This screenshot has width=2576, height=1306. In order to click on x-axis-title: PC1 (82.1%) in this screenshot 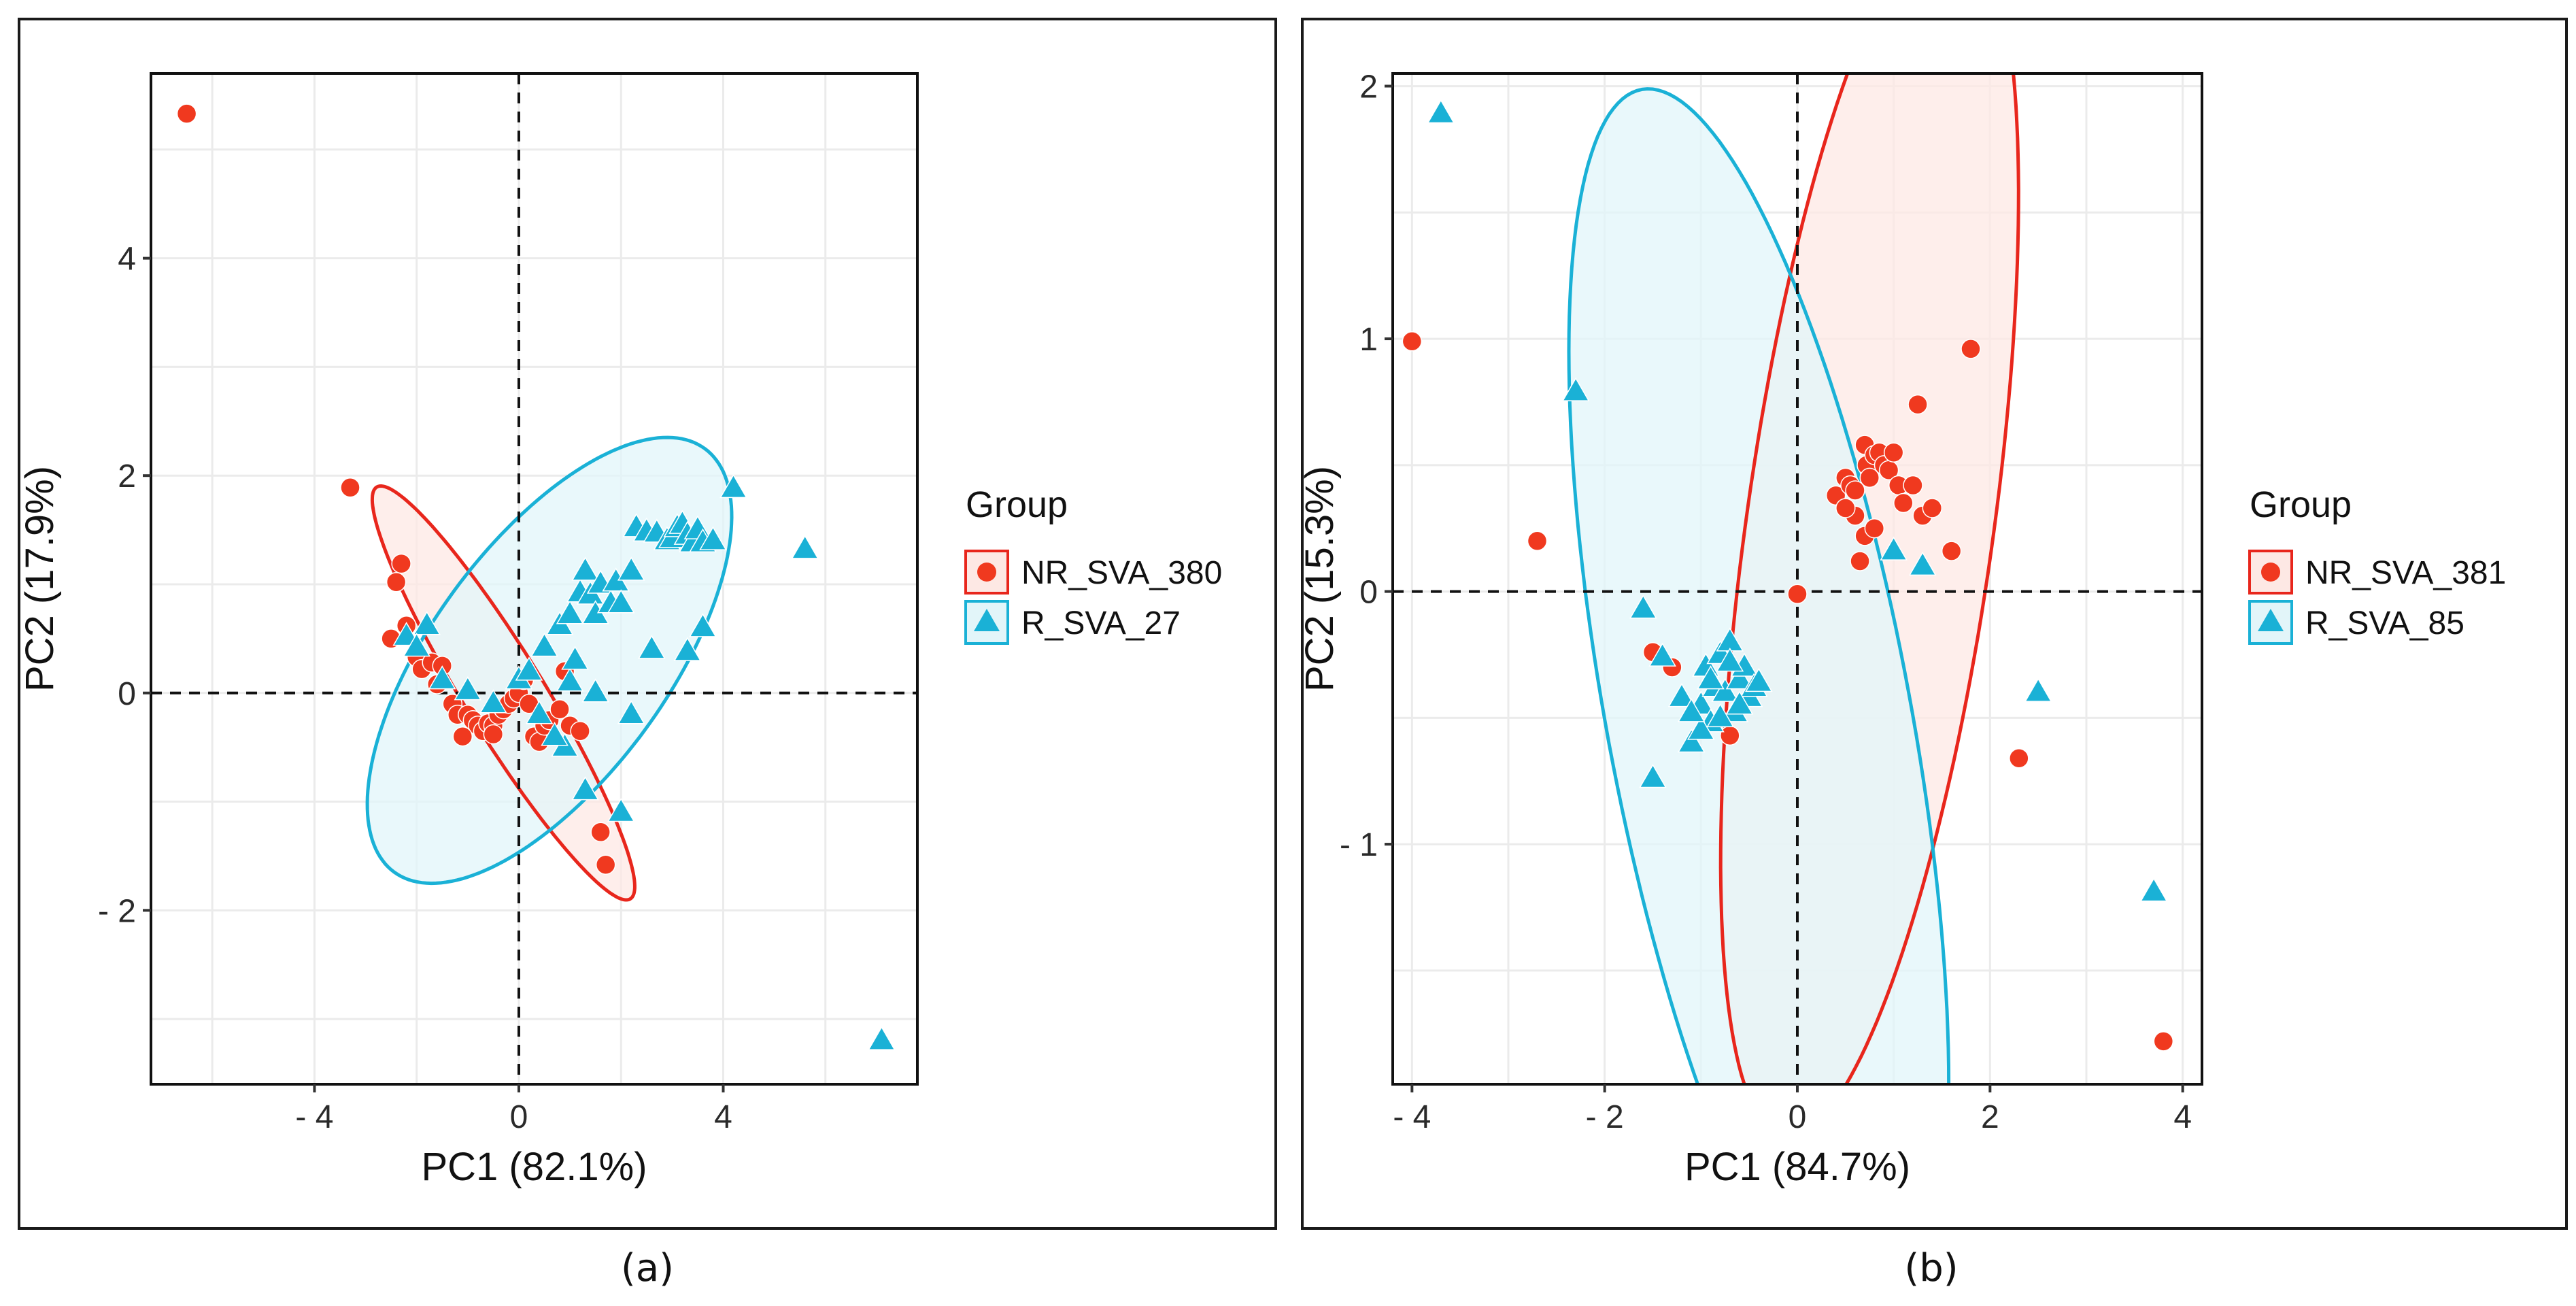, I will do `click(534, 1167)`.